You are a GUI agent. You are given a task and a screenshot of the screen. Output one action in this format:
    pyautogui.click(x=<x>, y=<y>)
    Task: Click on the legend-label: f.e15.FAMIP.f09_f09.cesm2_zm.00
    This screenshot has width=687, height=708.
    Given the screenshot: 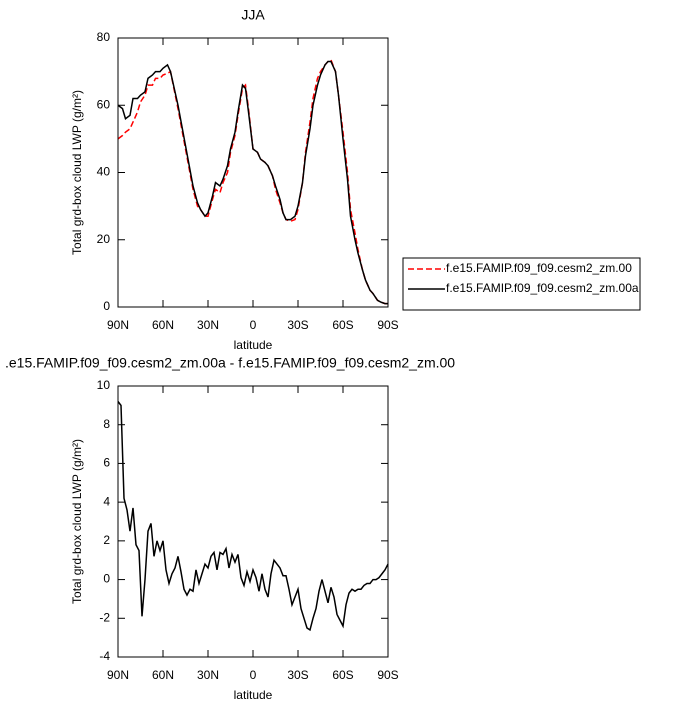 What is the action you would take?
    pyautogui.click(x=539, y=268)
    